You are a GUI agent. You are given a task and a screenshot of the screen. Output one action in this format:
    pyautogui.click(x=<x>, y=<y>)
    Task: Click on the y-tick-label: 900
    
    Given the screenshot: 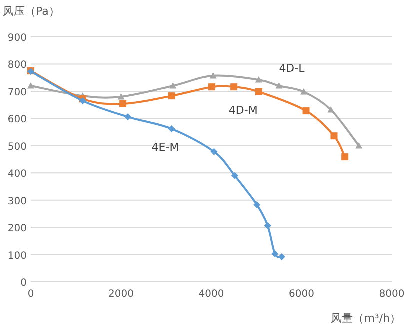 What is the action you would take?
    pyautogui.click(x=17, y=38)
    